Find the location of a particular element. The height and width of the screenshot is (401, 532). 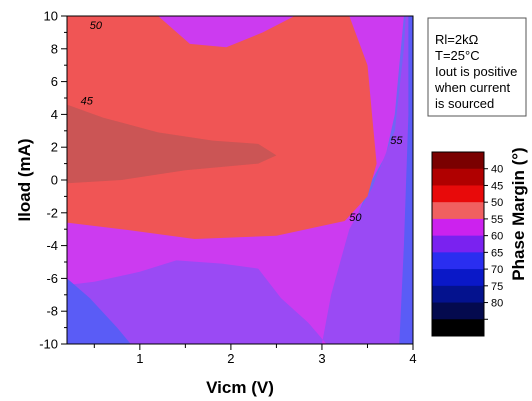

colorbar-tick-label: 80 is located at coordinates (497, 304).